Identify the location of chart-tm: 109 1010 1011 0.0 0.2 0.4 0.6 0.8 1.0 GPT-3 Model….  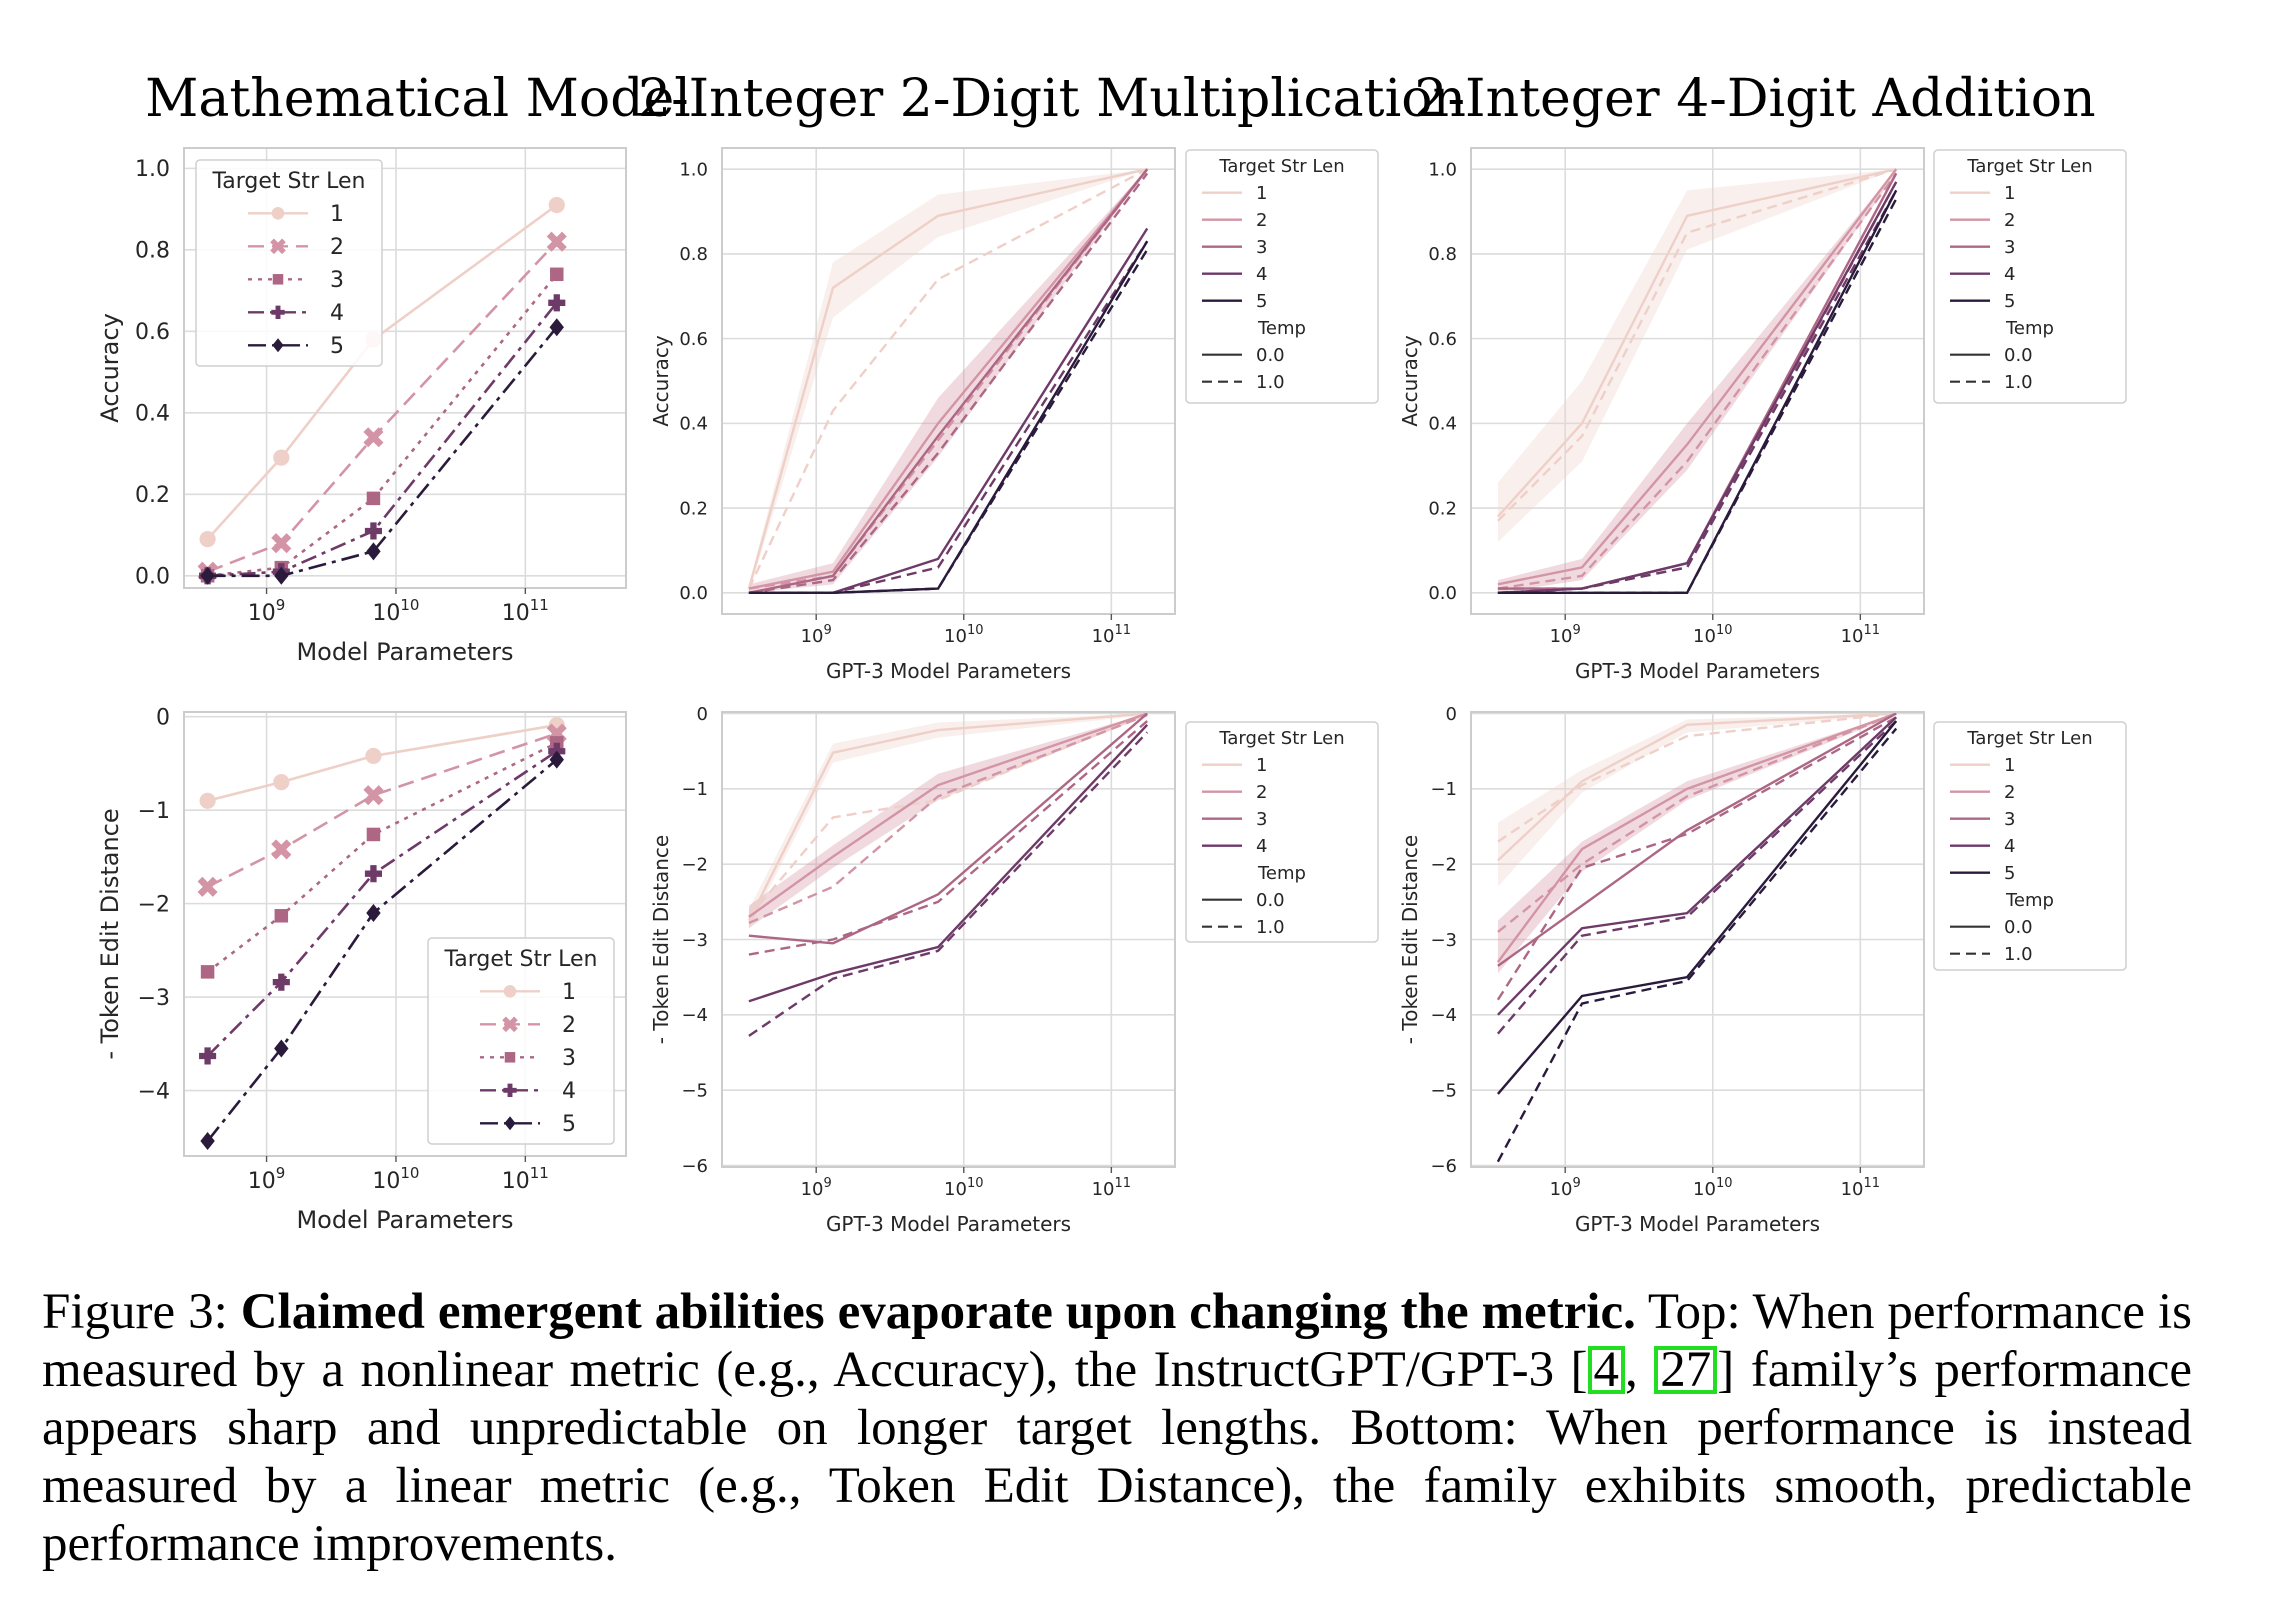
(1014, 415).